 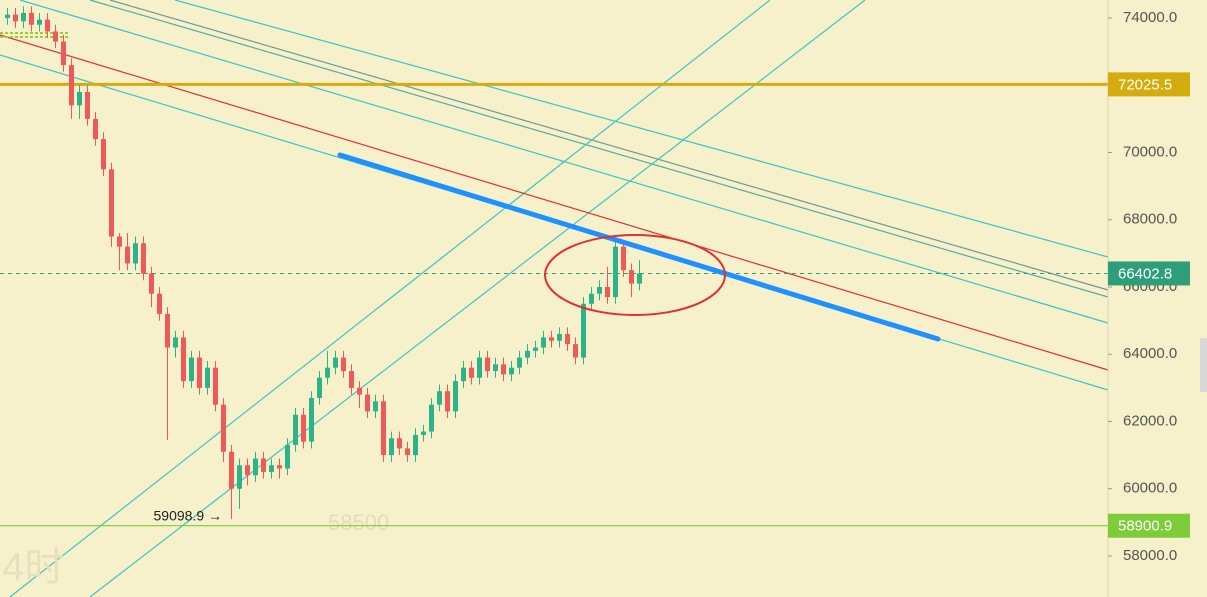 I want to click on y-tick-label: 64000.0, so click(x=1150, y=353).